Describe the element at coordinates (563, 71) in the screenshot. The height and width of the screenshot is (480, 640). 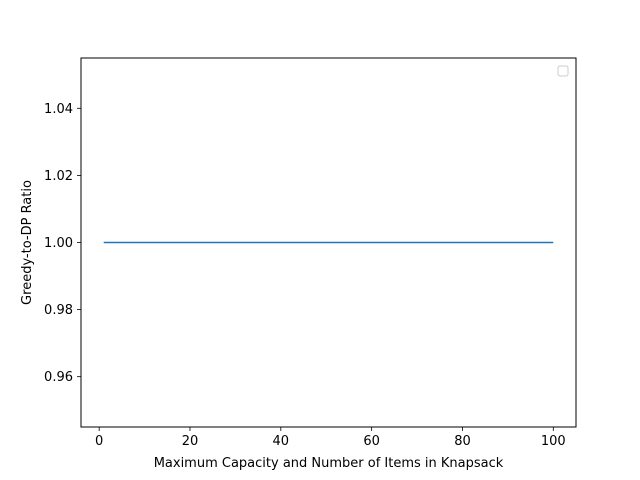
I see `legend` at that location.